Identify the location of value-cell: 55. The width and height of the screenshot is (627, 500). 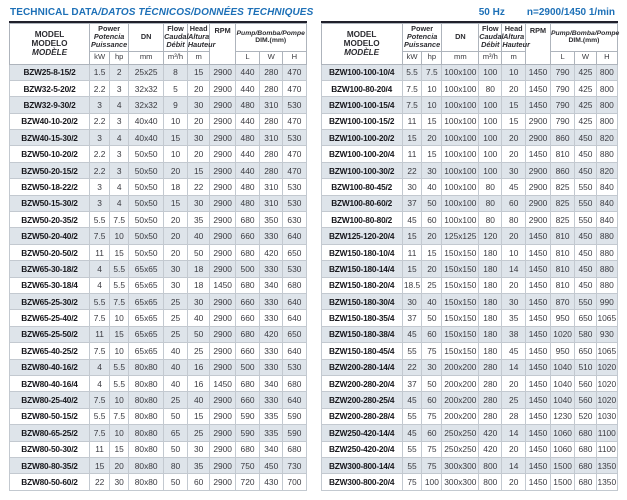
(412, 351).